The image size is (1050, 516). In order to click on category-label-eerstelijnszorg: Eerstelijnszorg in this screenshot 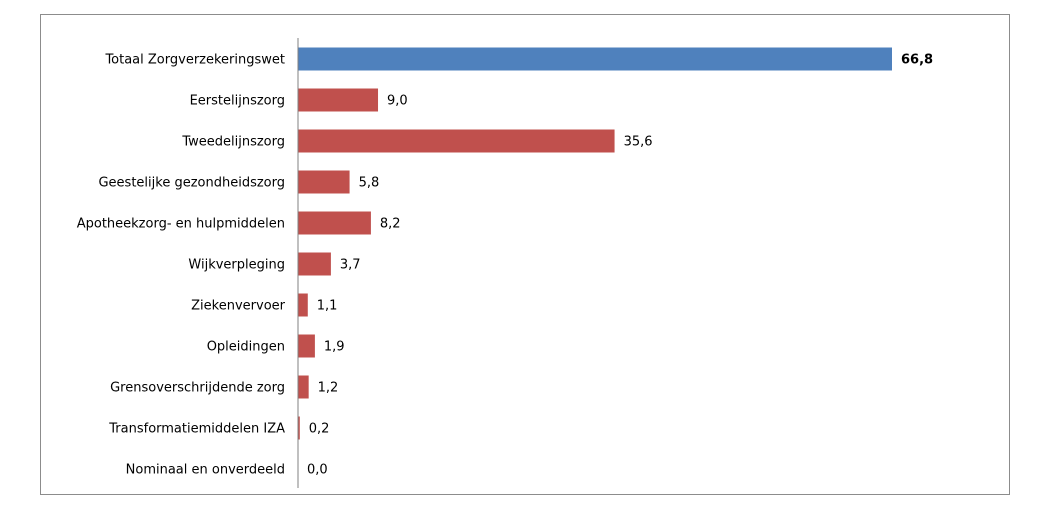, I will do `click(237, 101)`.